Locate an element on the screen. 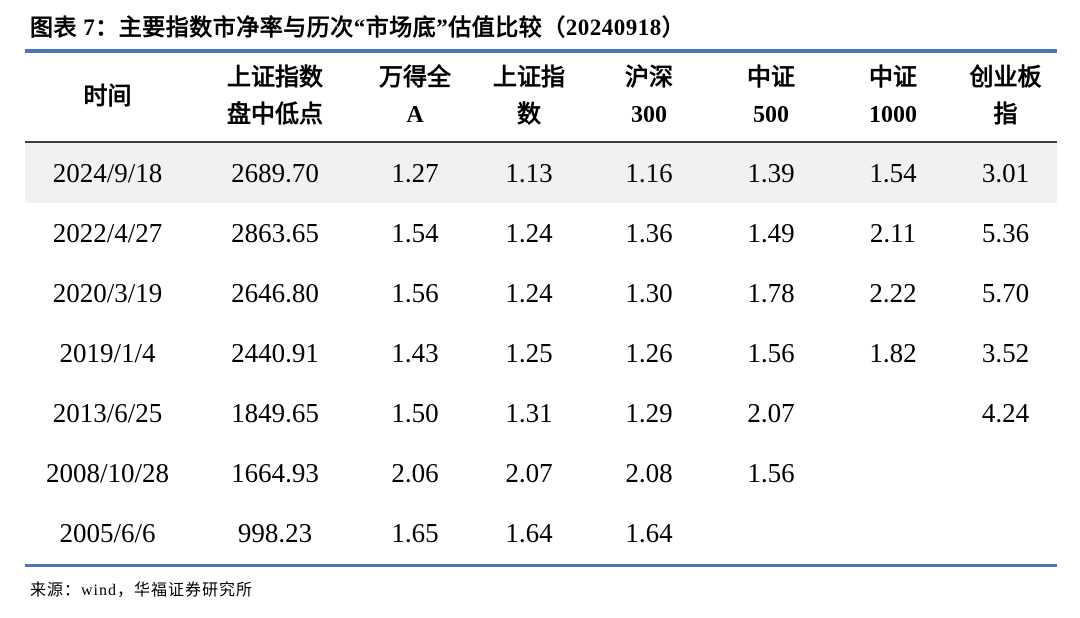 The width and height of the screenshot is (1080, 618). table-cell: 1.25 is located at coordinates (529, 352).